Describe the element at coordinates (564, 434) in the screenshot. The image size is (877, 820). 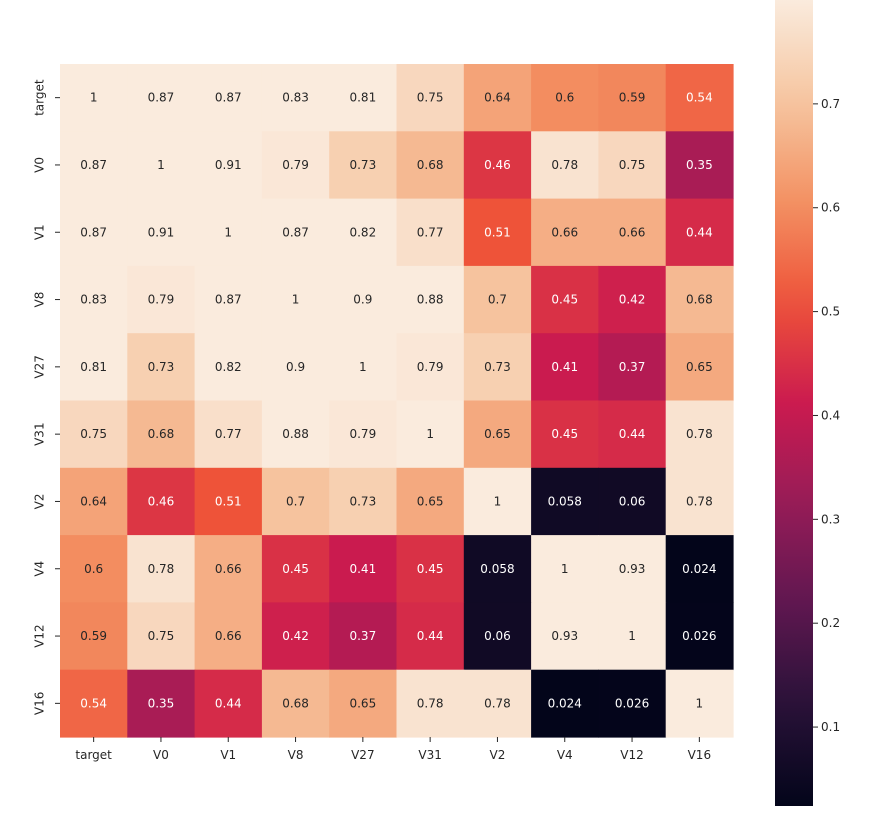
I see `cell-value-label-5-7: 0.45` at that location.